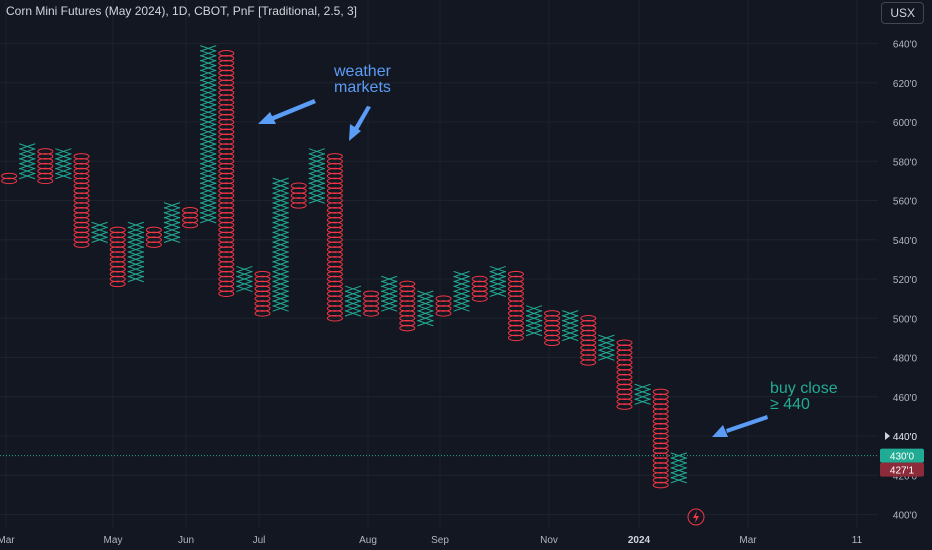 Image resolution: width=932 pixels, height=550 pixels. What do you see at coordinates (905, 516) in the screenshot?
I see `y-tick-label: 400'0` at bounding box center [905, 516].